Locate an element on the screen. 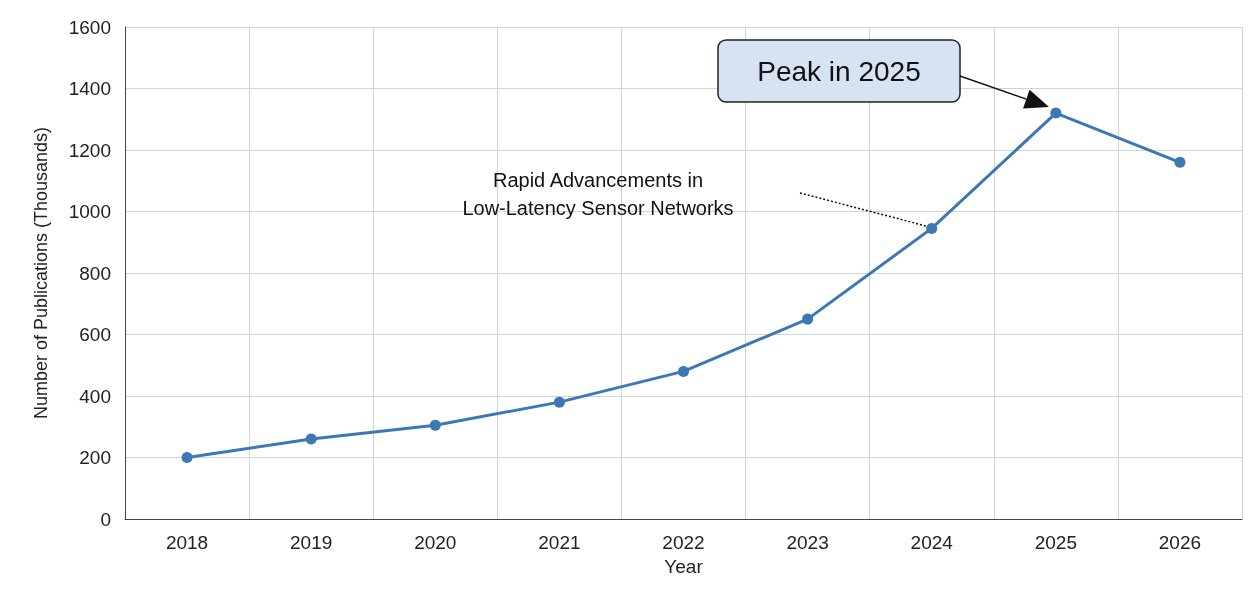 The image size is (1252, 592). y-tick-label: 400 is located at coordinates (95, 396).